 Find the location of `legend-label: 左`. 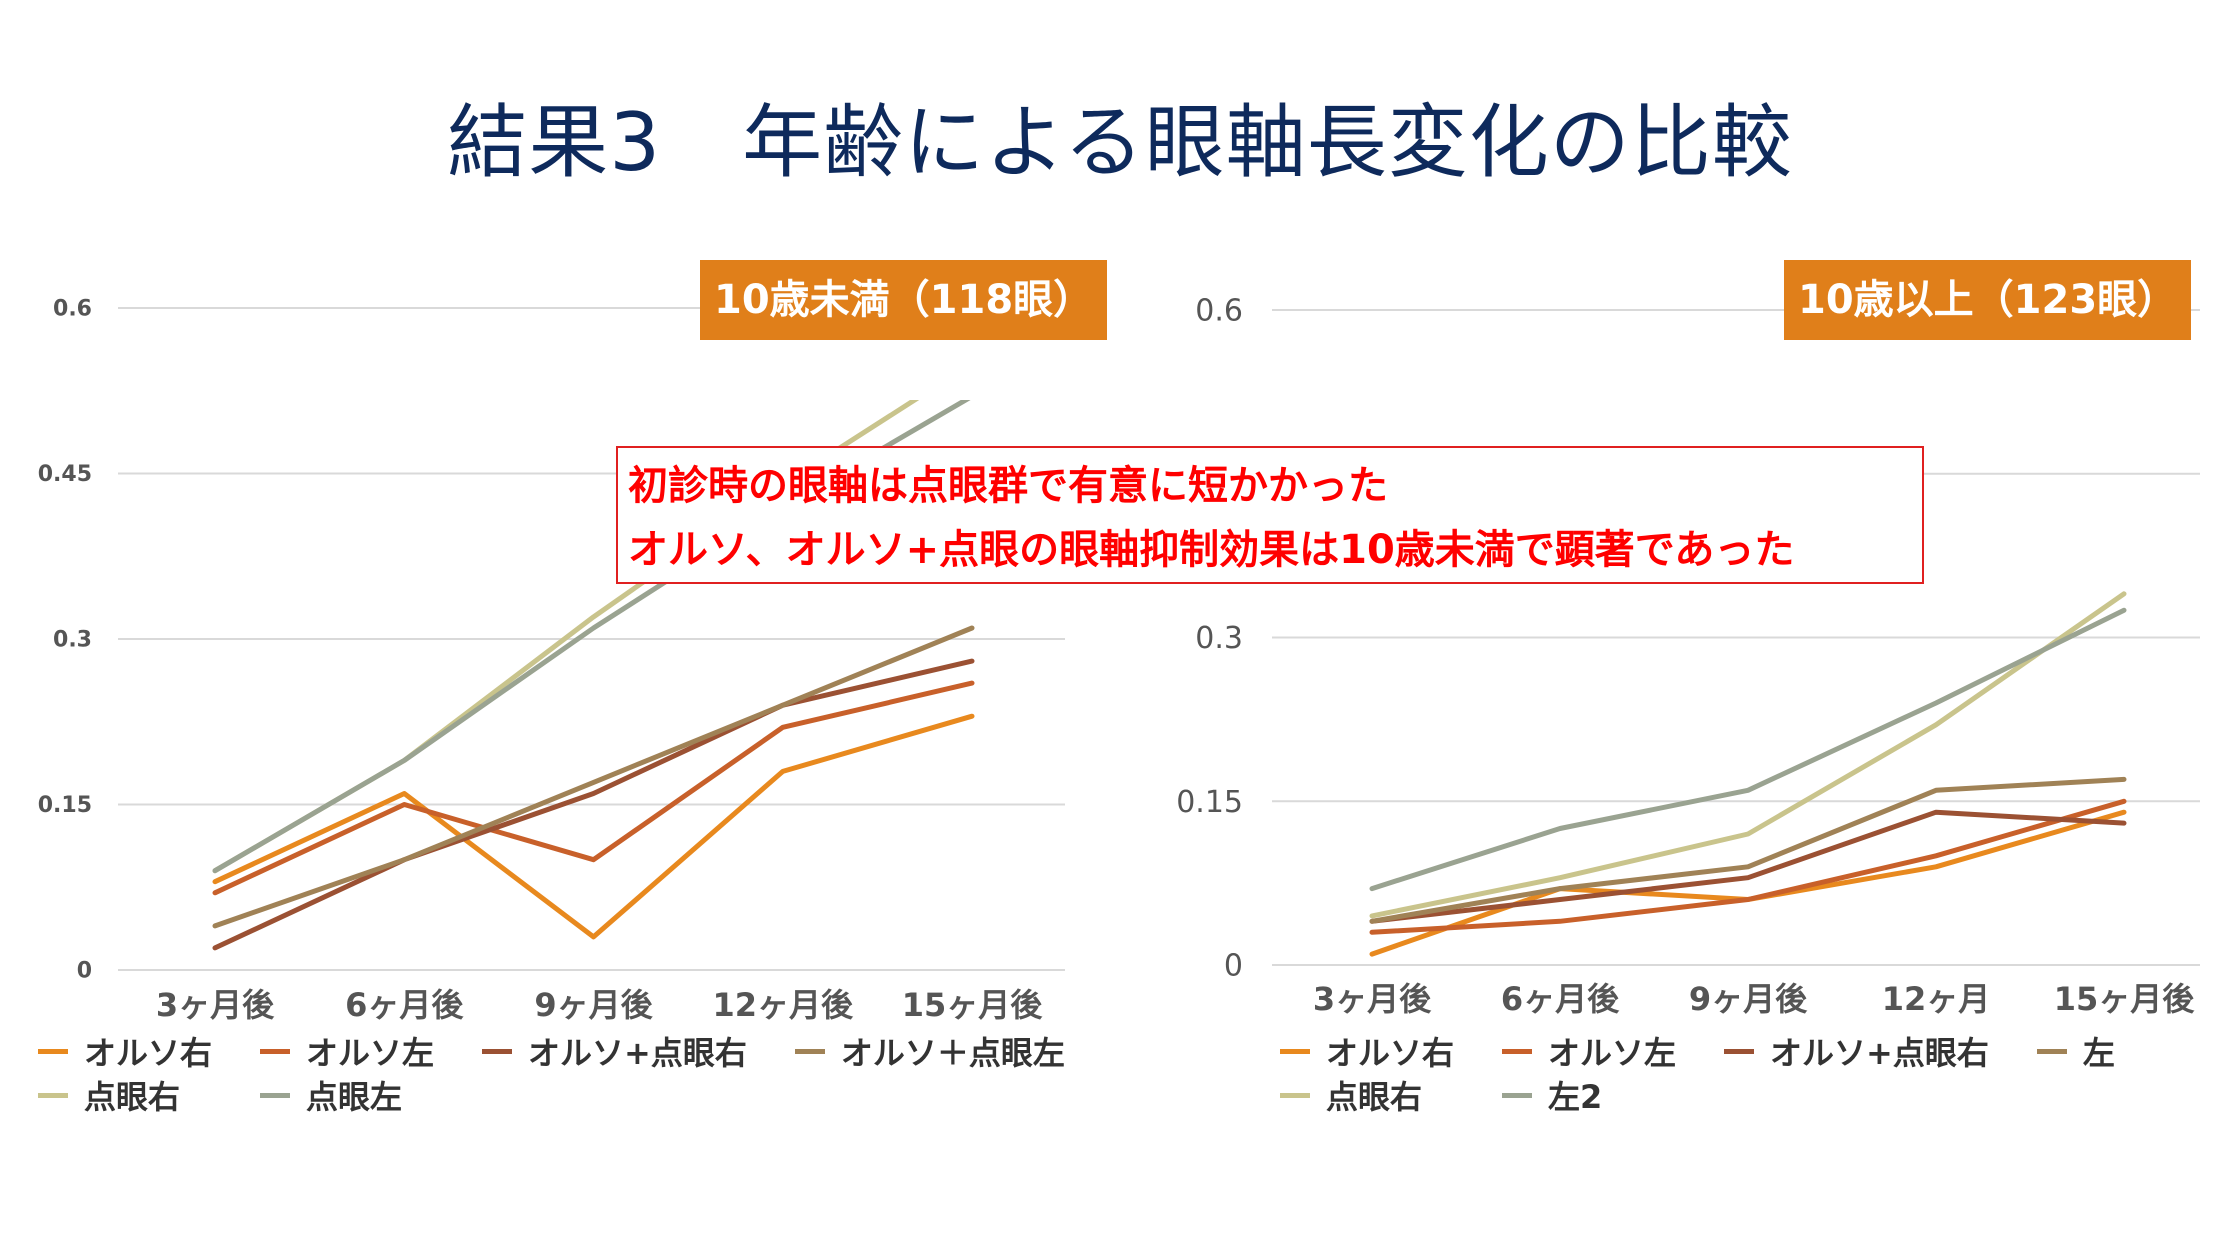

legend-label: 左 is located at coordinates (2098, 1053).